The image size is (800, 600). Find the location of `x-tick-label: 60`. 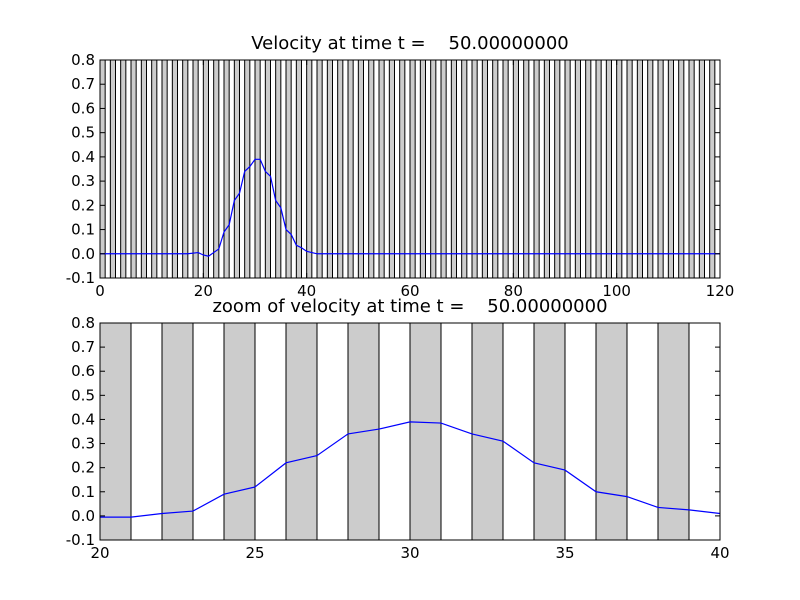

x-tick-label: 60 is located at coordinates (409, 291).